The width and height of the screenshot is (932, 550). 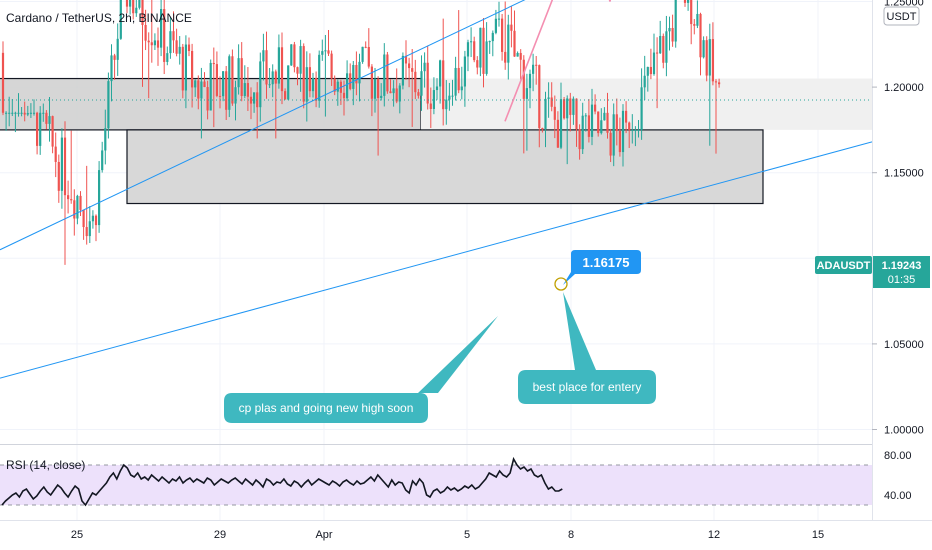 I want to click on callout-left: cp plas and going new high soon, so click(x=361, y=369).